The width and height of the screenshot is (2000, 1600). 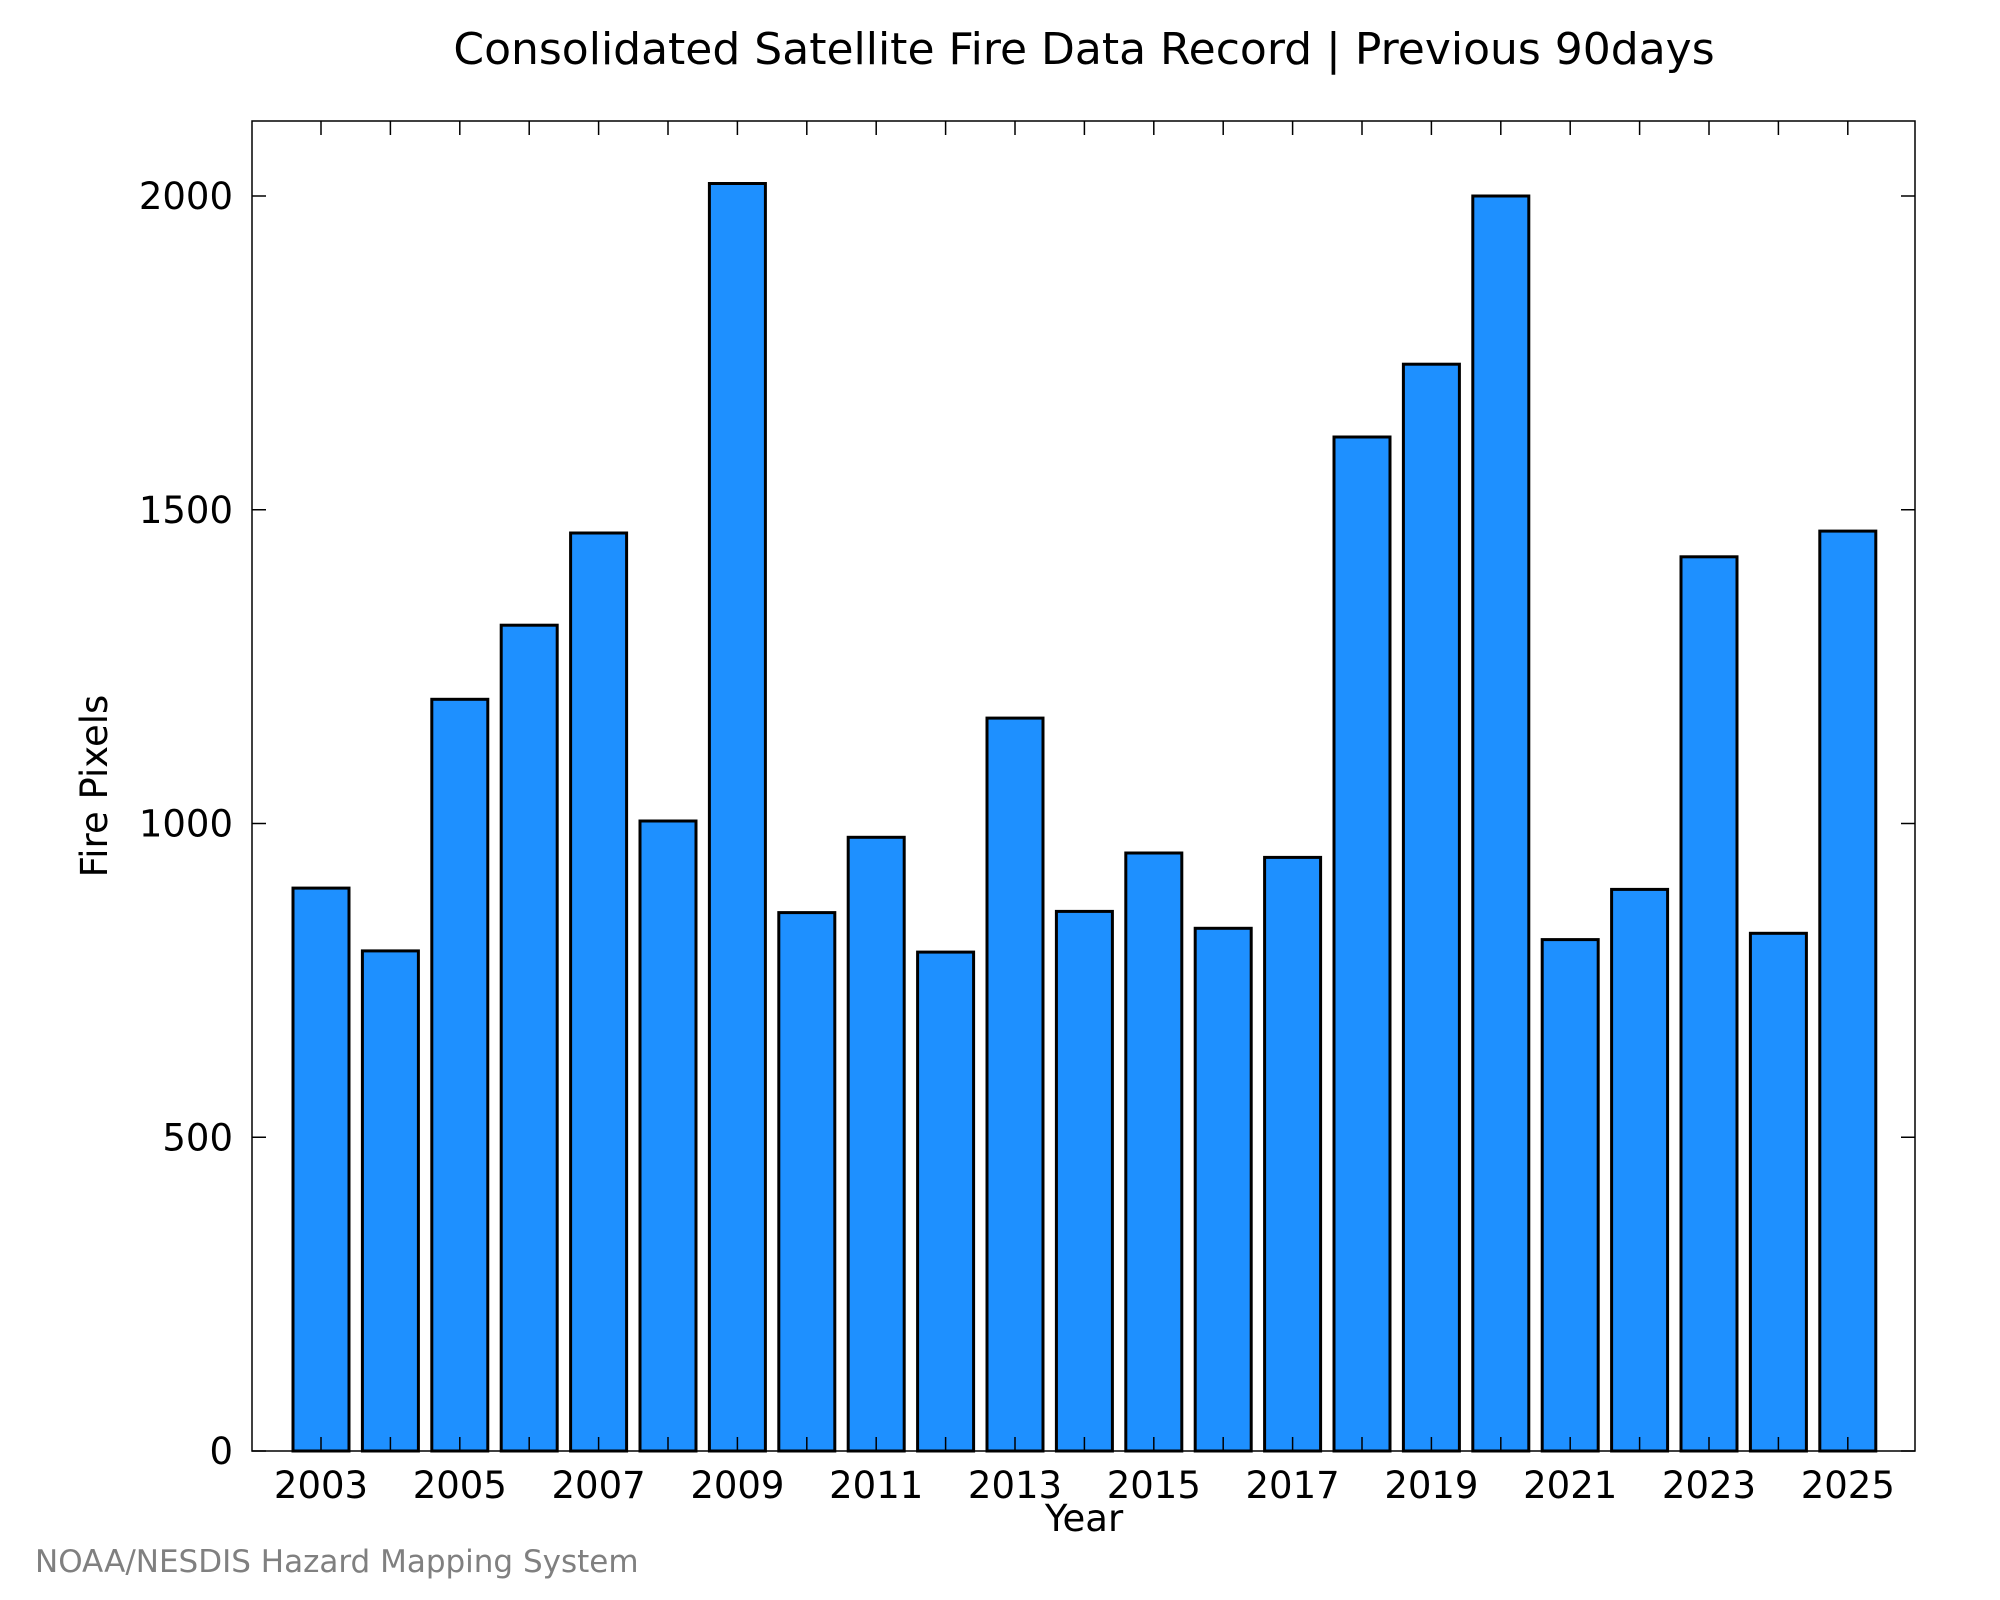 What do you see at coordinates (1084, 1181) in the screenshot?
I see `bar-2014` at bounding box center [1084, 1181].